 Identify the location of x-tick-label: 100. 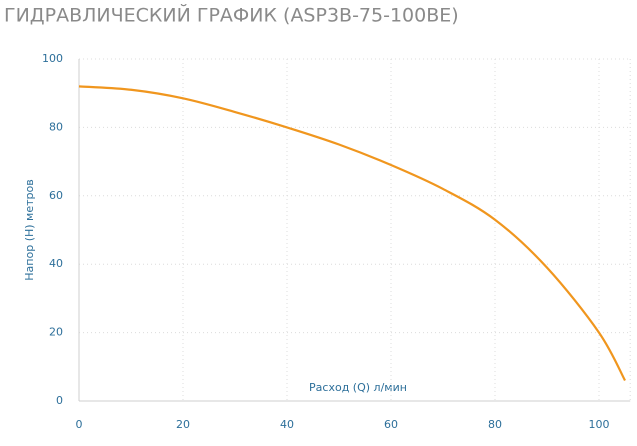
(599, 424).